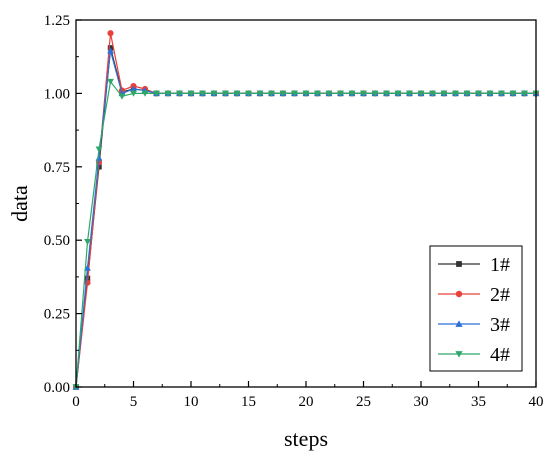 This screenshot has width=550, height=462. I want to click on legend-box, so click(476, 308).